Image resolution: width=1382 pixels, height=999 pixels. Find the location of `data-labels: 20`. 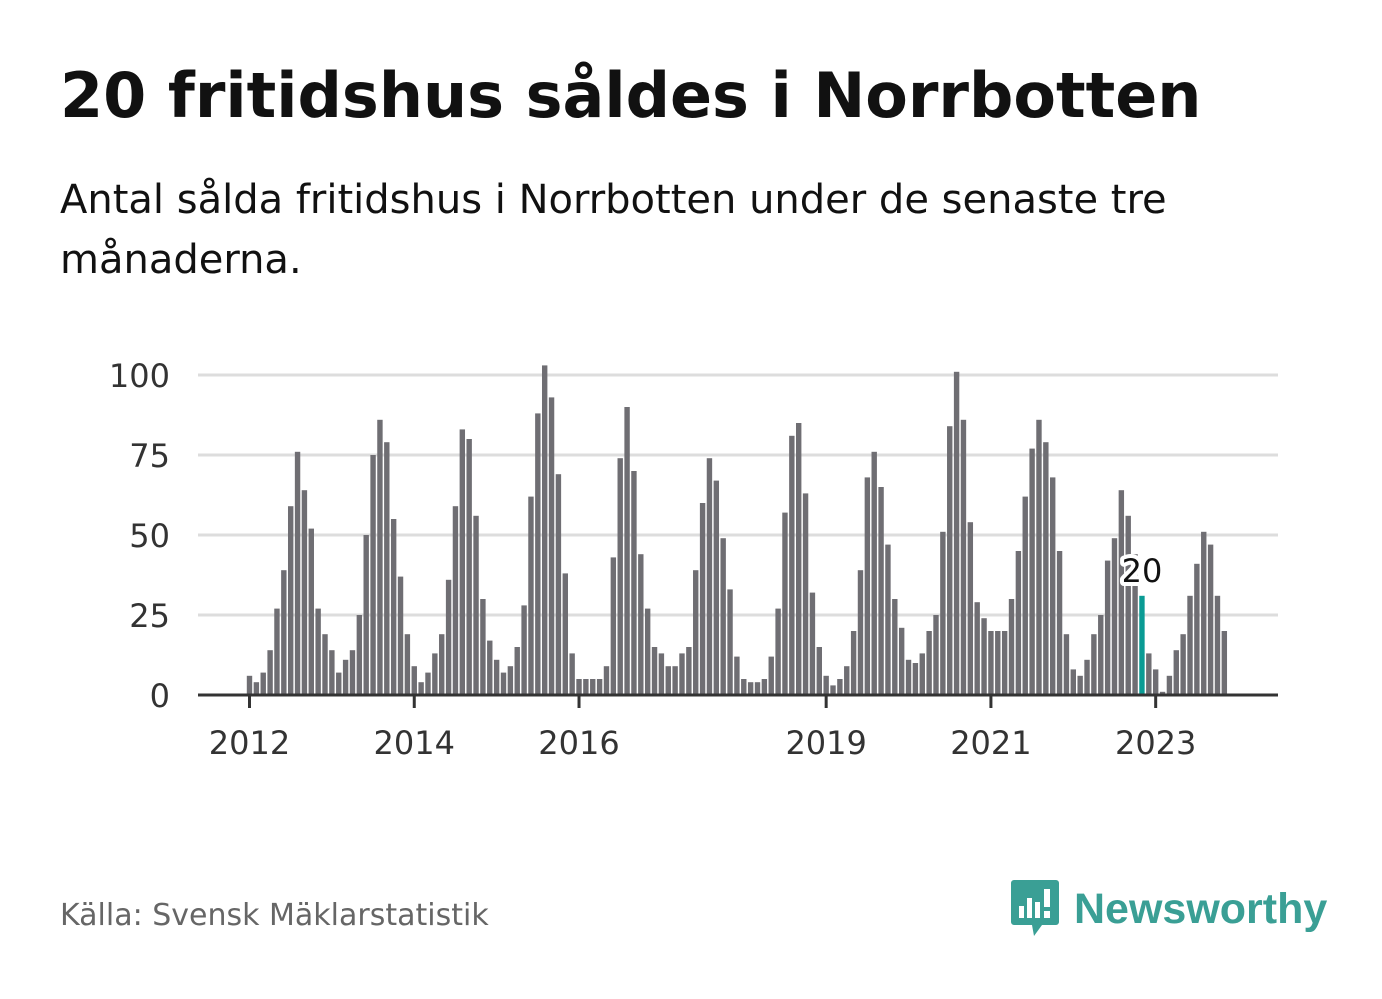

data-labels: 20 is located at coordinates (1142, 571).